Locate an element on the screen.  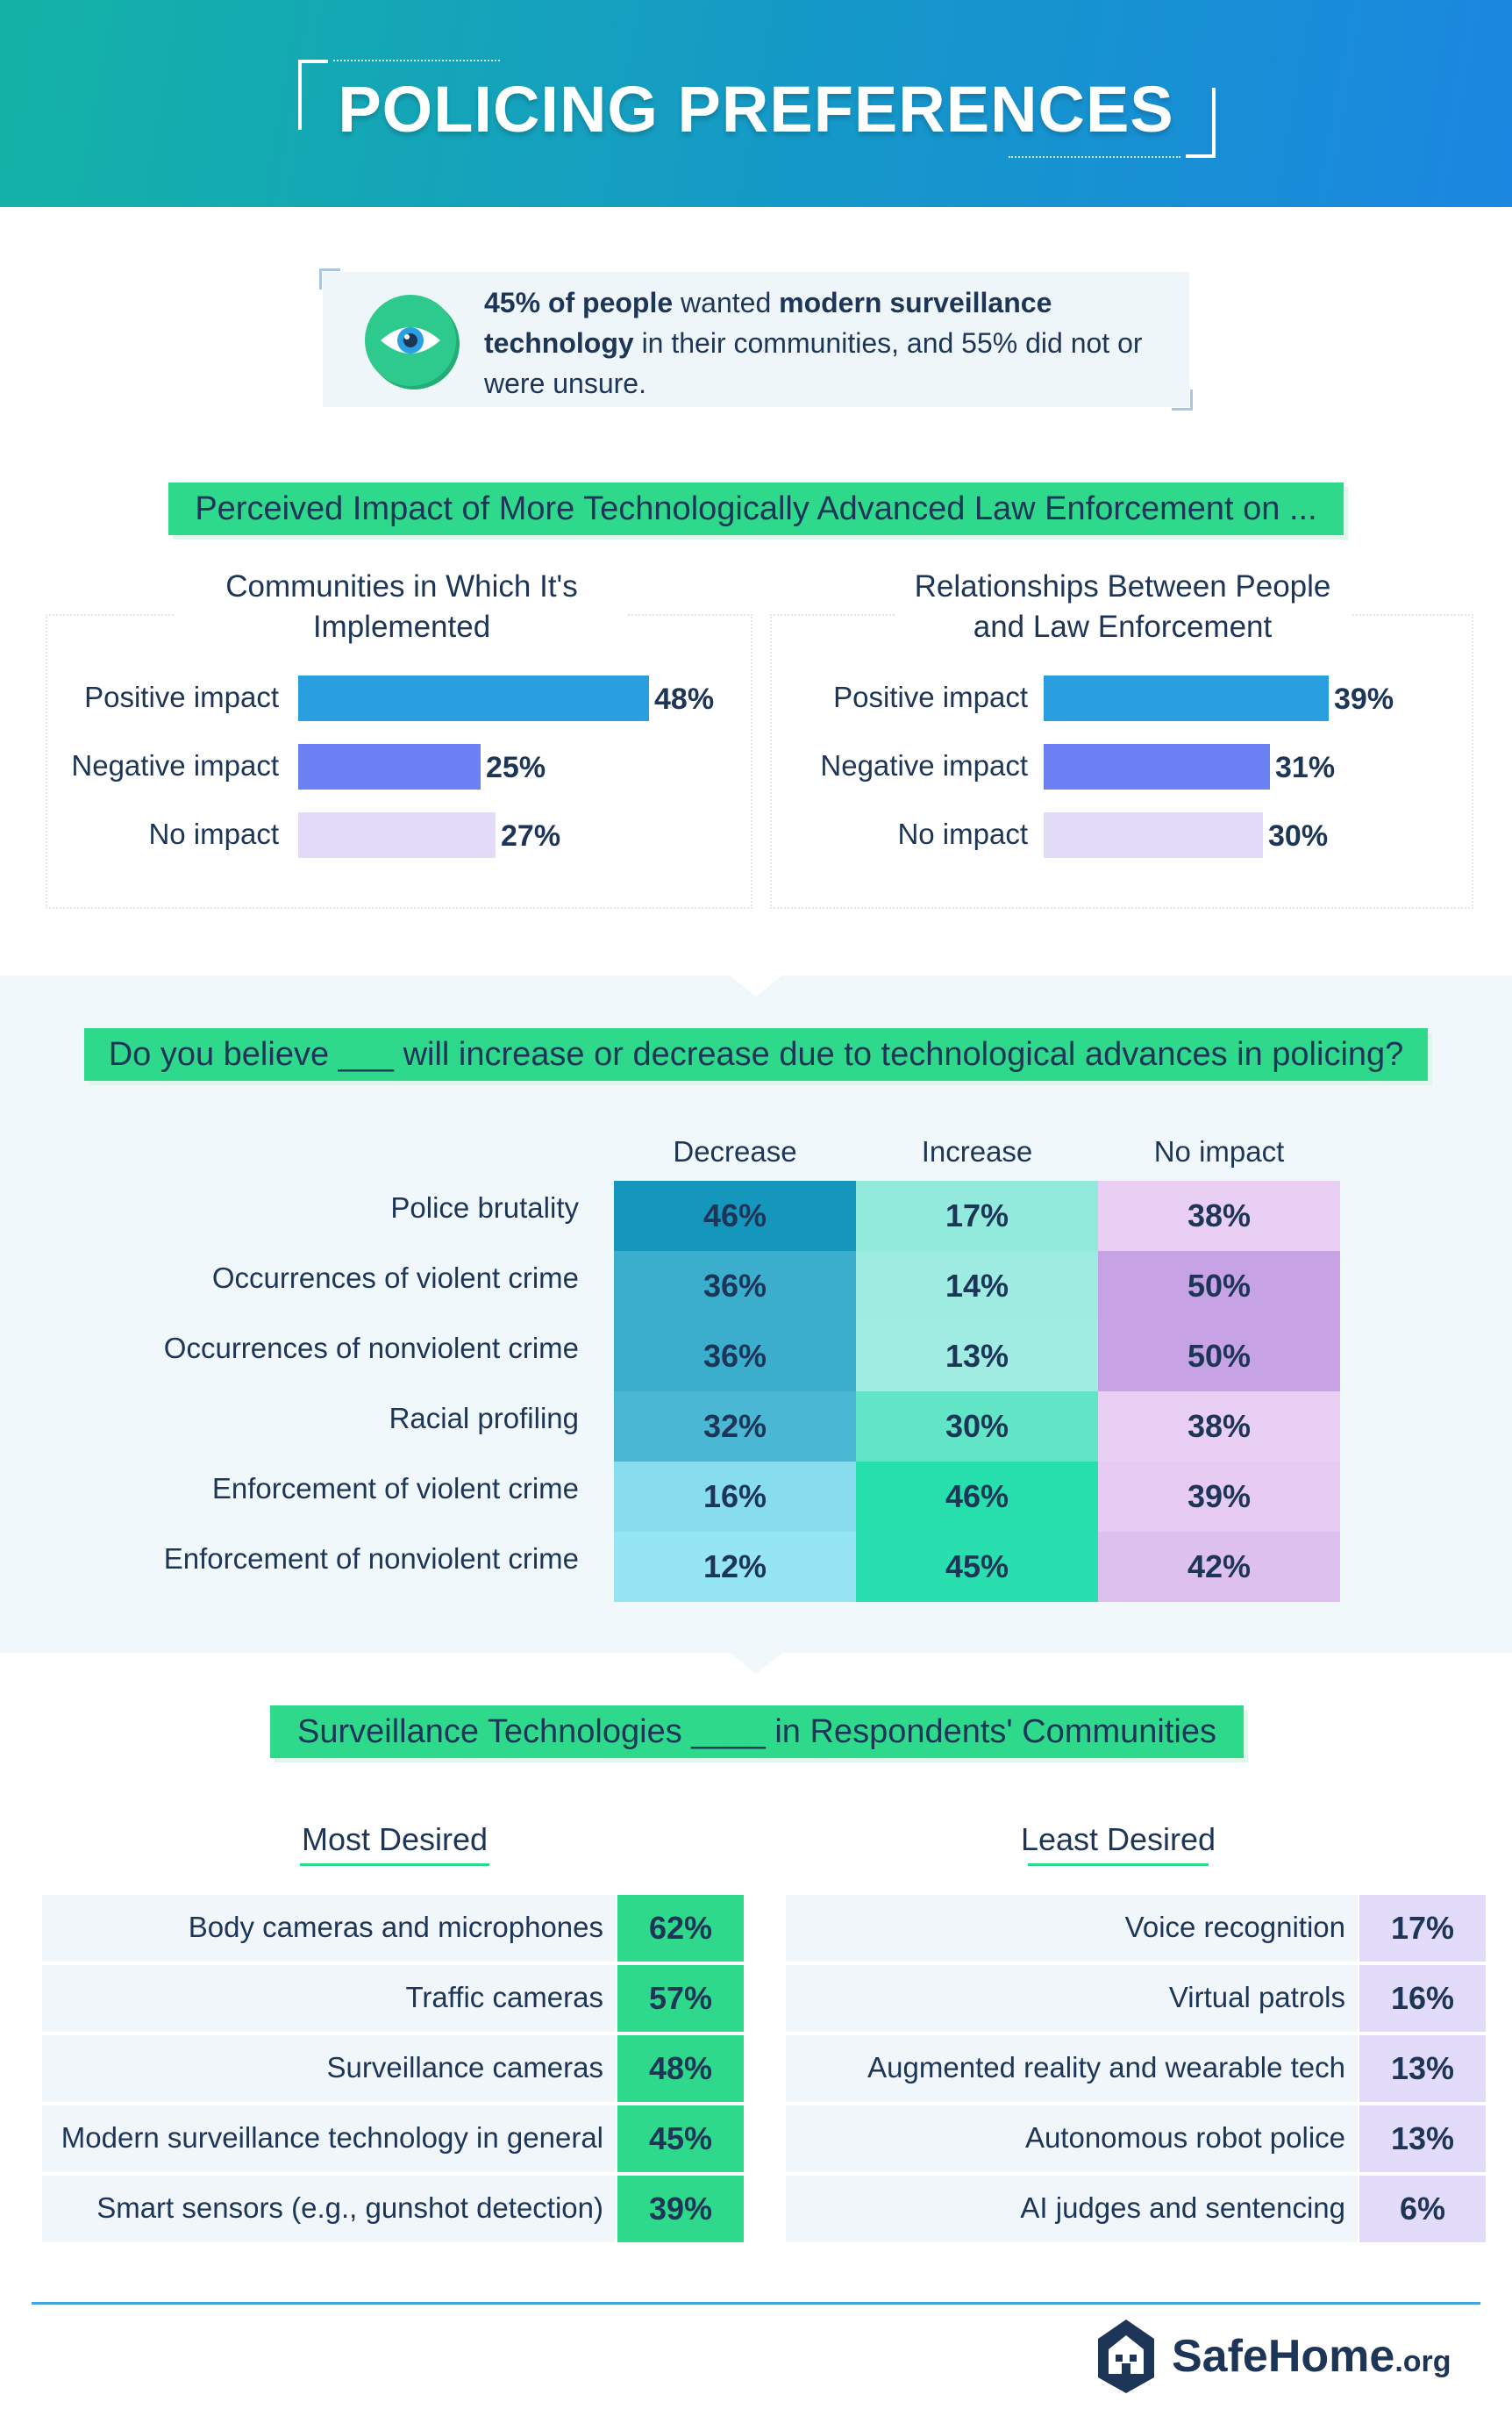
callout-bold: 45% of people is located at coordinates (579, 302).